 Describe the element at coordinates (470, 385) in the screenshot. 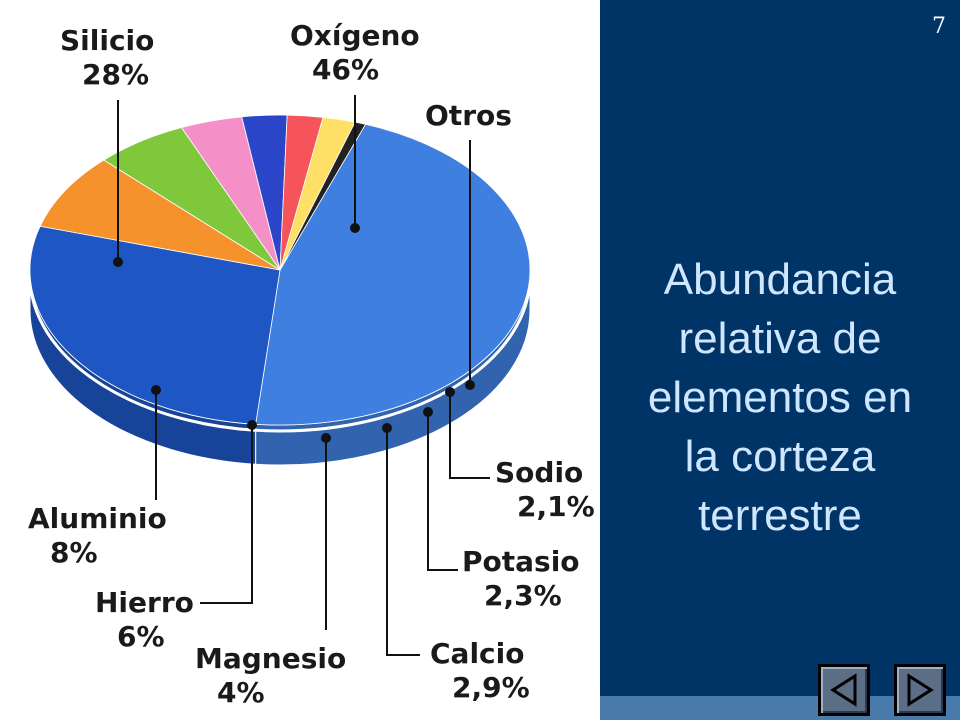

I see `leader-dot-otros` at that location.